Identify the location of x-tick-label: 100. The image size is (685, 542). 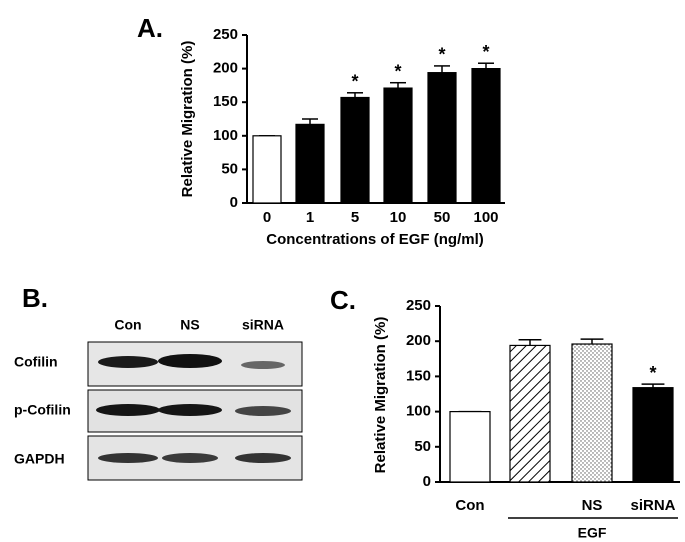
(485, 217).